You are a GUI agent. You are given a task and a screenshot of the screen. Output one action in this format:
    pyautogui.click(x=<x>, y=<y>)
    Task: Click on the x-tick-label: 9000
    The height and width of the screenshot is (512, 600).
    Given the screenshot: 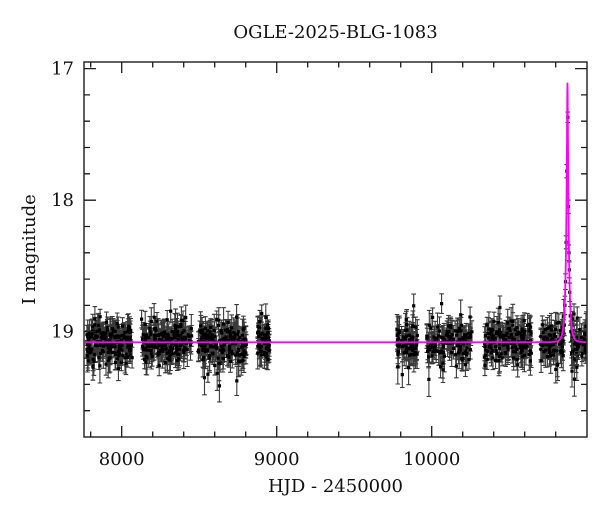 What is the action you would take?
    pyautogui.click(x=277, y=459)
    